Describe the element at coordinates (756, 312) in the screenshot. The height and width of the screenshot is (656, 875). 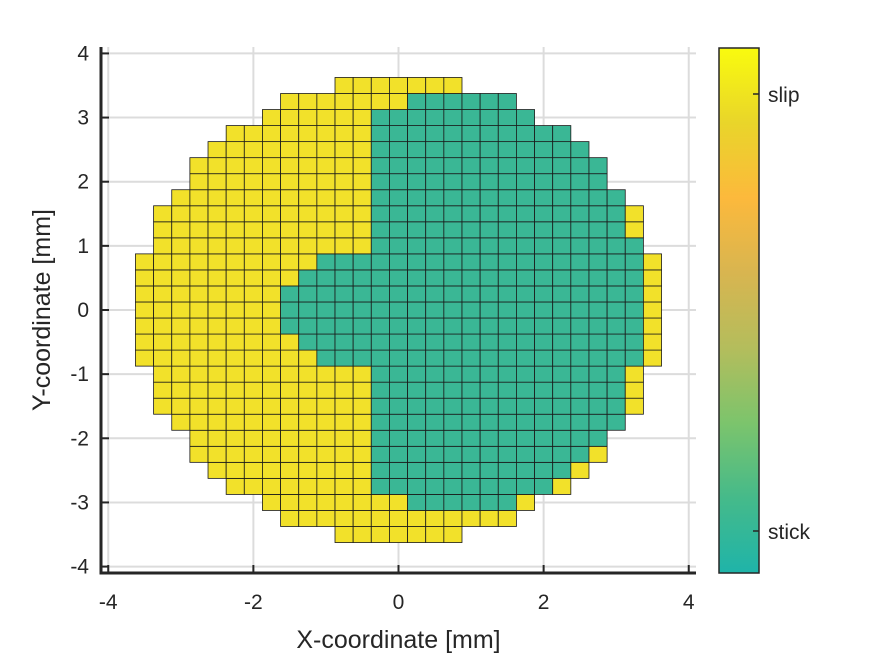
I see `colorbar-ticks` at that location.